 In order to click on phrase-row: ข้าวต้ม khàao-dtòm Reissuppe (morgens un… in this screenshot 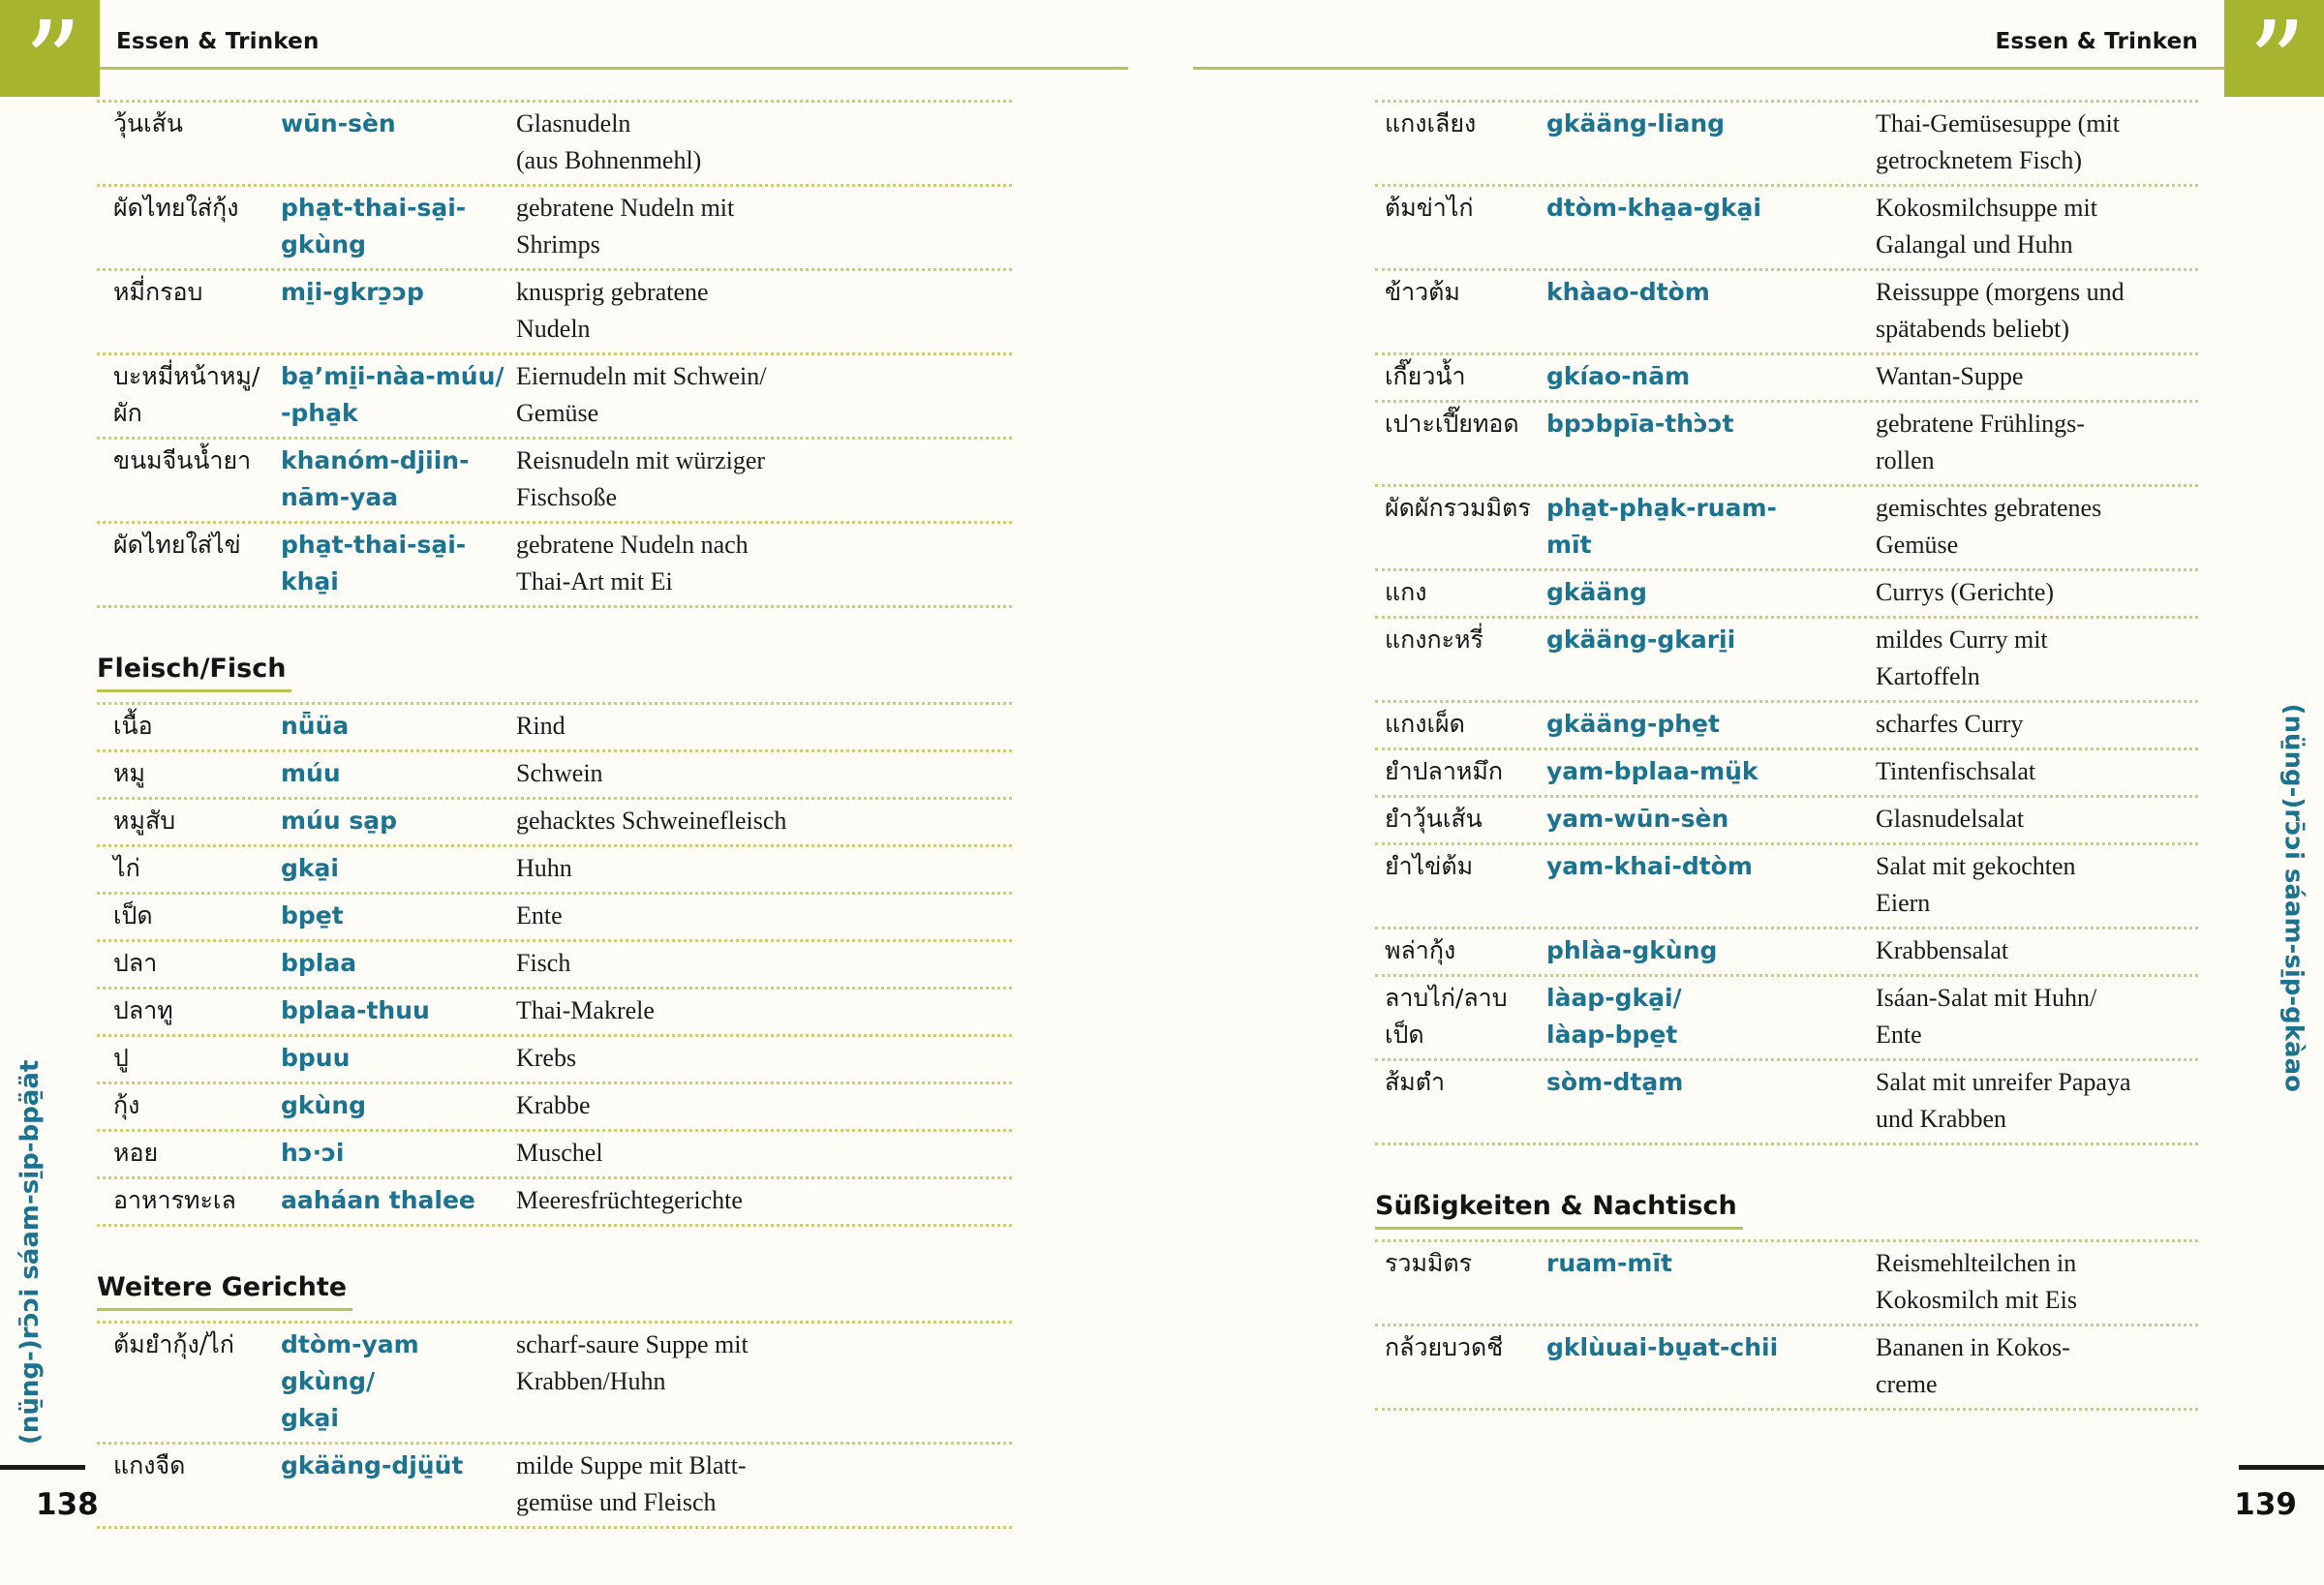, I will do `click(1787, 310)`.